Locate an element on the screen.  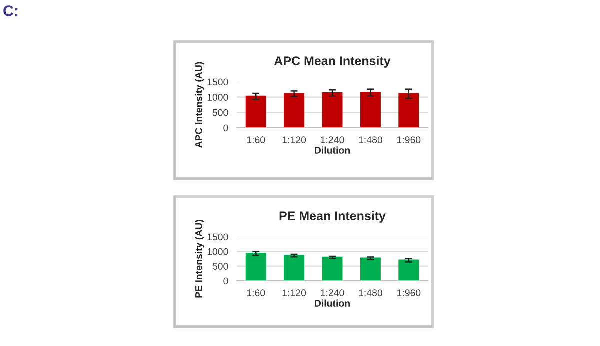
chart-title: APC Mean Intensity is located at coordinates (332, 62).